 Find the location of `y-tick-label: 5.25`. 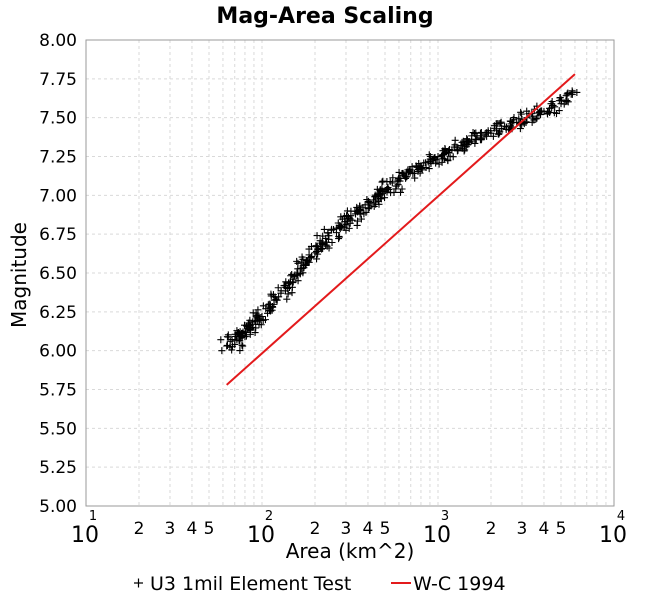

y-tick-label: 5.25 is located at coordinates (58, 468).